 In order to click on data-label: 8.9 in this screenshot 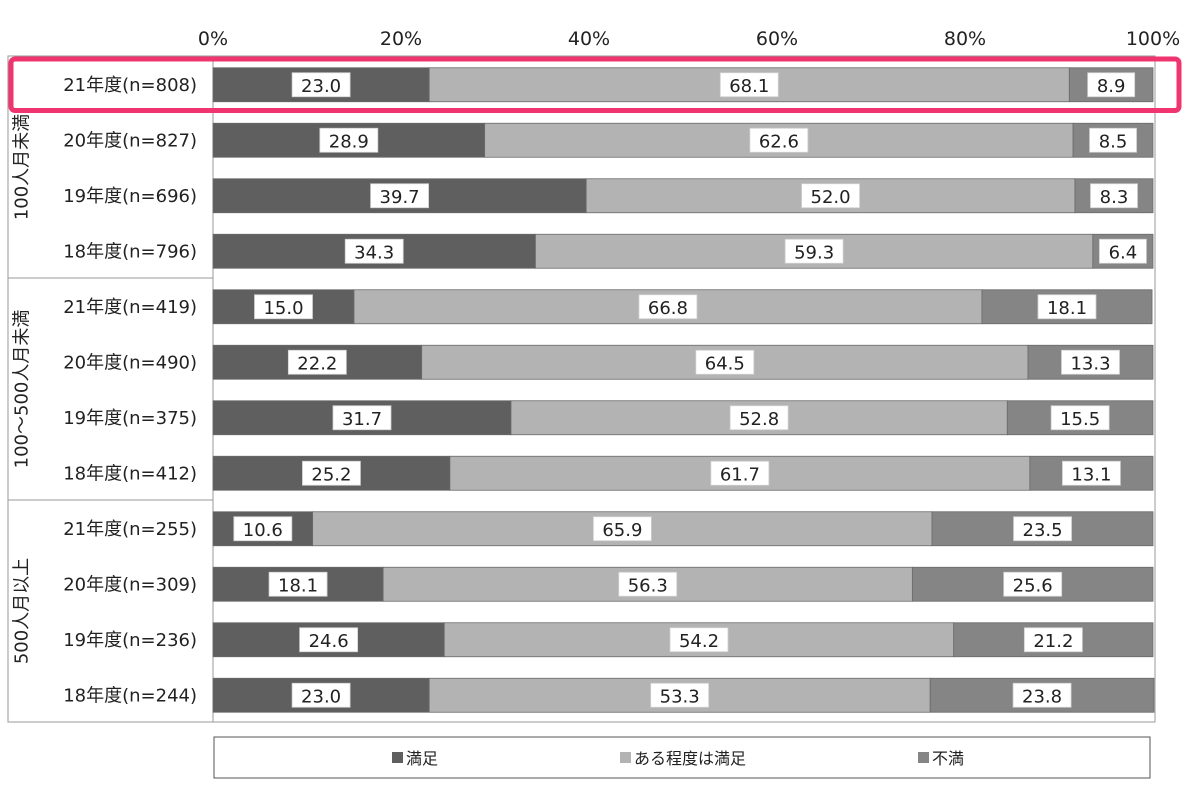, I will do `click(1111, 86)`.